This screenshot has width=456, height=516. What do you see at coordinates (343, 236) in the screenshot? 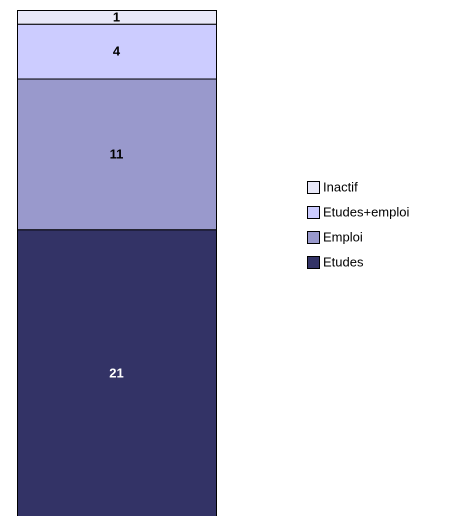
I see `legend-label: Emploi` at bounding box center [343, 236].